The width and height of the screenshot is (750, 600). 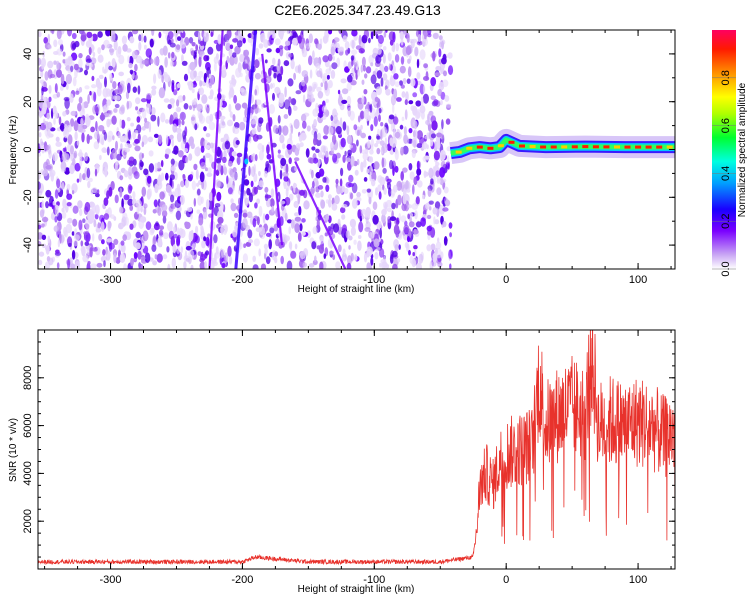 I want to click on y-tick-label: 8000, so click(x=28, y=378).